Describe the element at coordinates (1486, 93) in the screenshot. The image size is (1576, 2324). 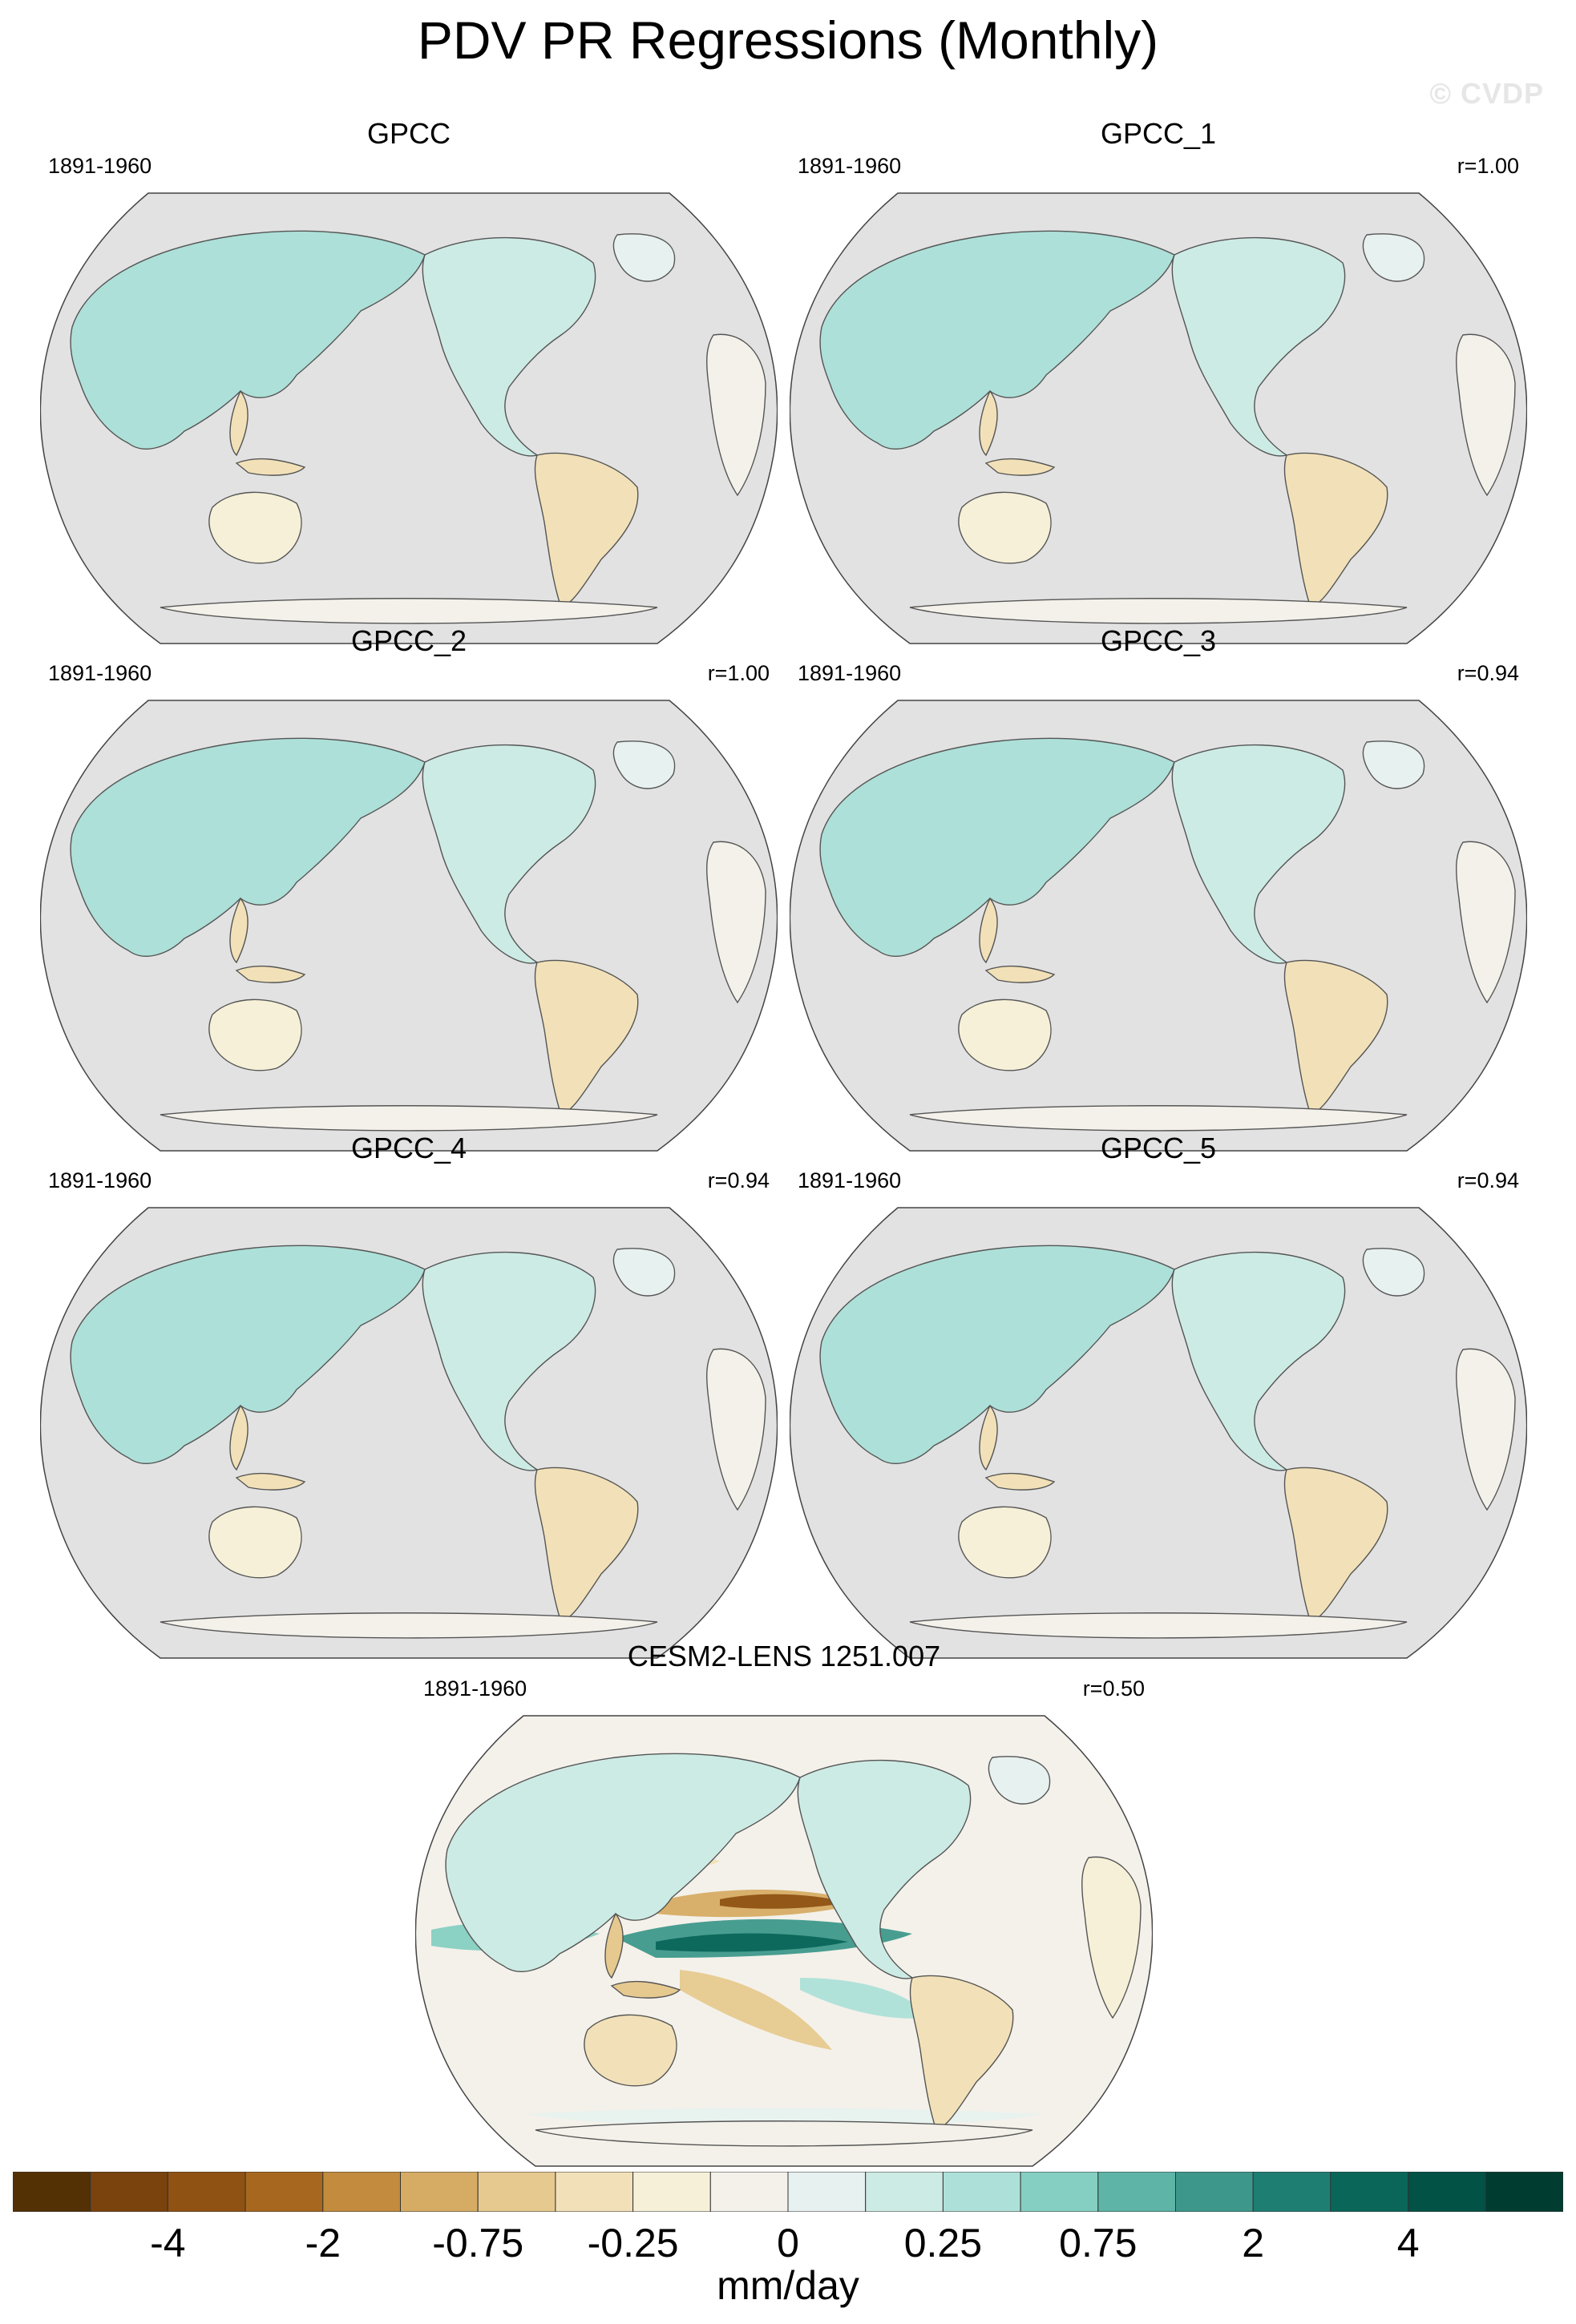
I see `watermark: © CVDP` at that location.